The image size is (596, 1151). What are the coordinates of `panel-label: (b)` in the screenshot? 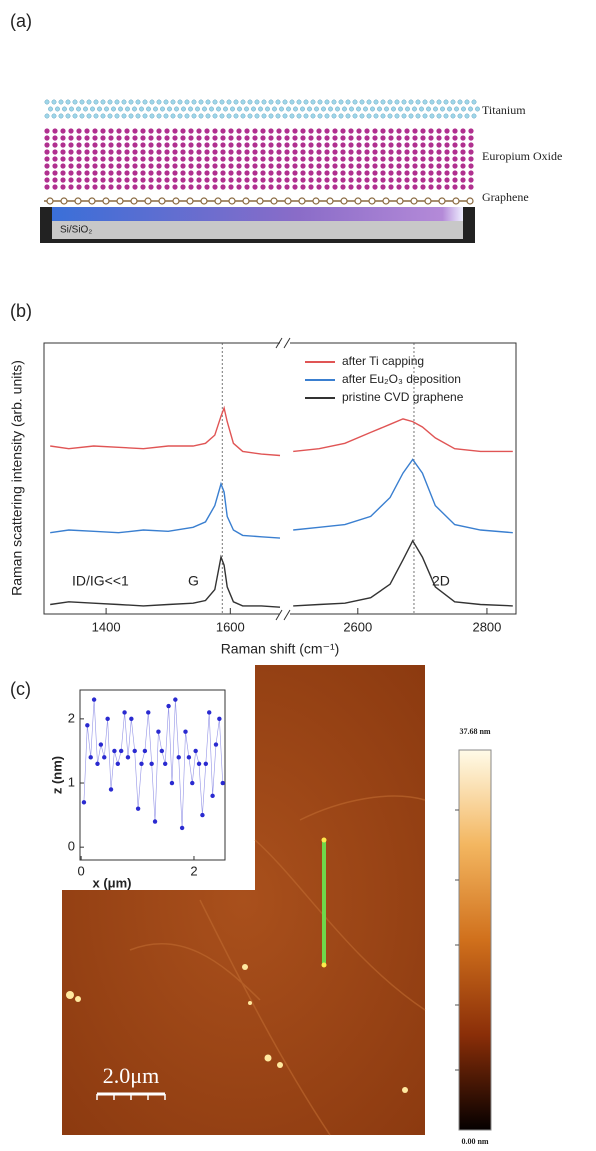 It's located at (21, 311).